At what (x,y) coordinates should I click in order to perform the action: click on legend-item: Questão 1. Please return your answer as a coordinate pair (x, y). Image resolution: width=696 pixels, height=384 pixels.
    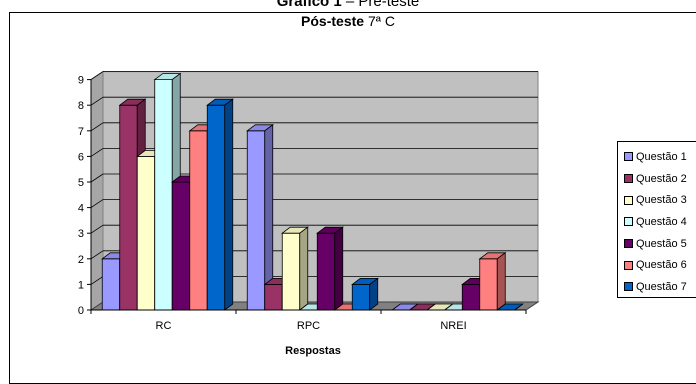
    Looking at the image, I should click on (660, 157).